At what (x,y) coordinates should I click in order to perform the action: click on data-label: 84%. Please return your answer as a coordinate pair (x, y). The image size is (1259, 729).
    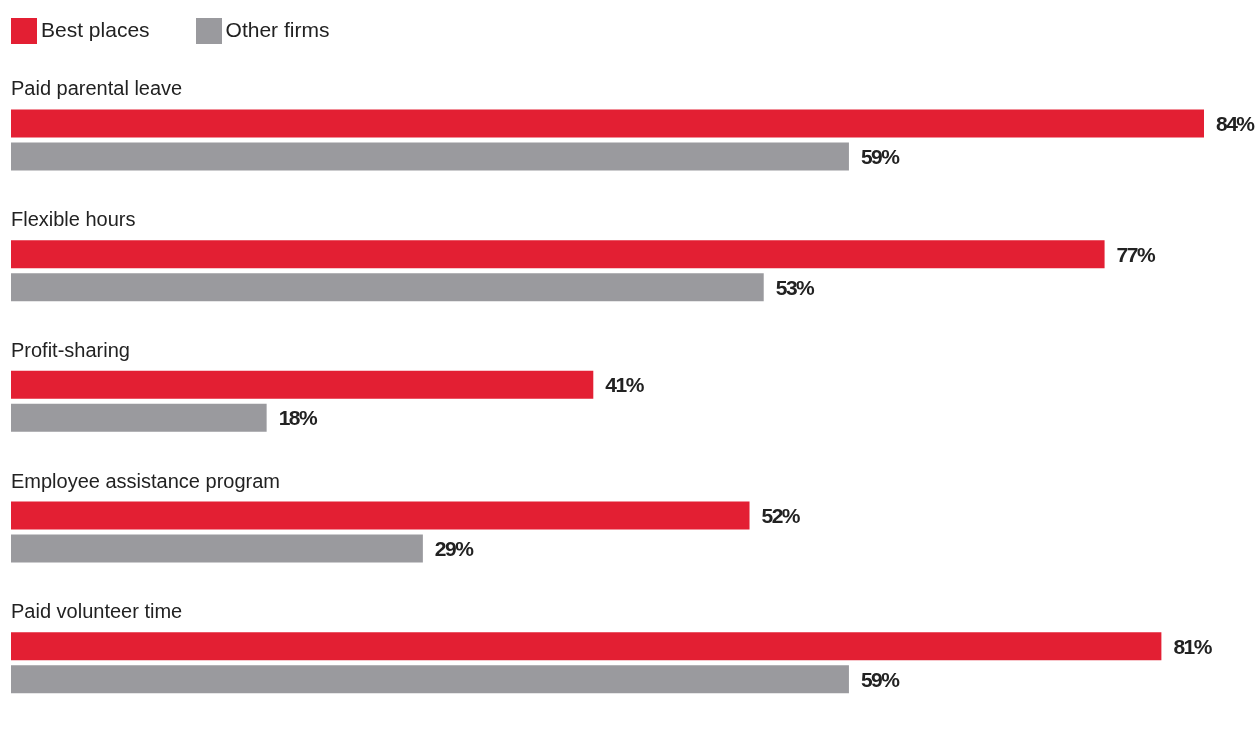
    Looking at the image, I should click on (1236, 123).